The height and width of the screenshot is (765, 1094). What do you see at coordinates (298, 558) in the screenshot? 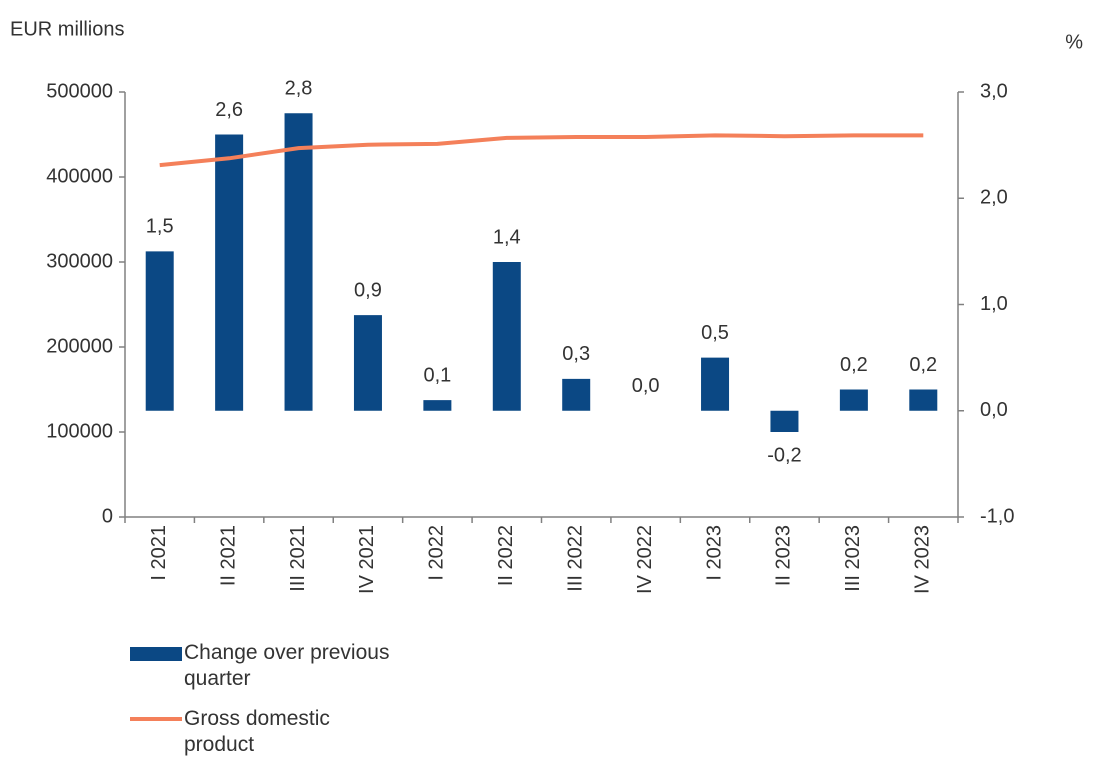
I see `x-tick-label: III 2021` at bounding box center [298, 558].